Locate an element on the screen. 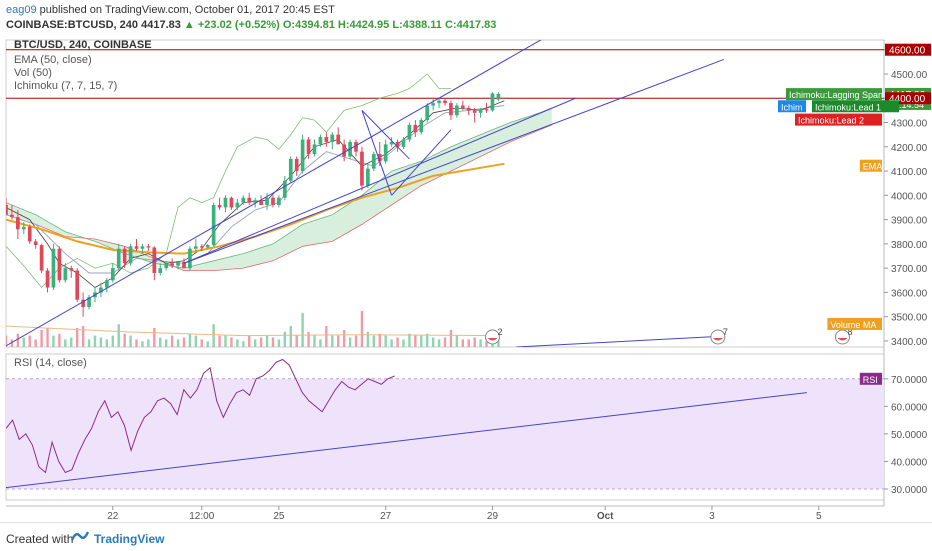  rsi-tick-label: 70.0000 is located at coordinates (909, 380).